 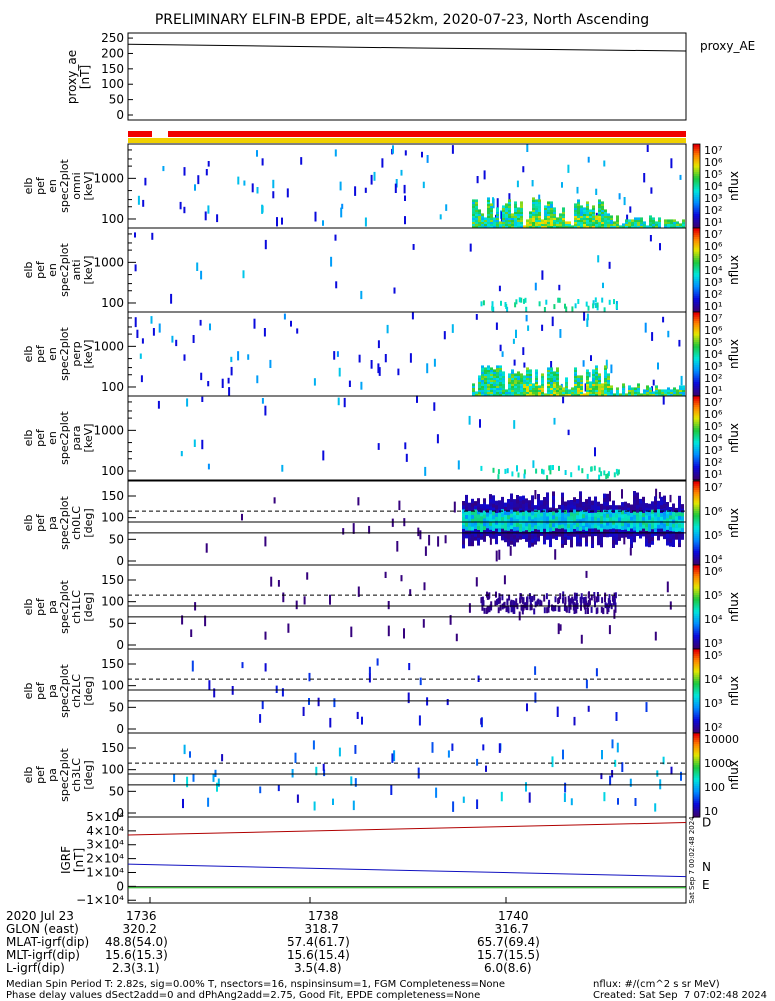 I want to click on energy-panel-frame, so click(x=407, y=438).